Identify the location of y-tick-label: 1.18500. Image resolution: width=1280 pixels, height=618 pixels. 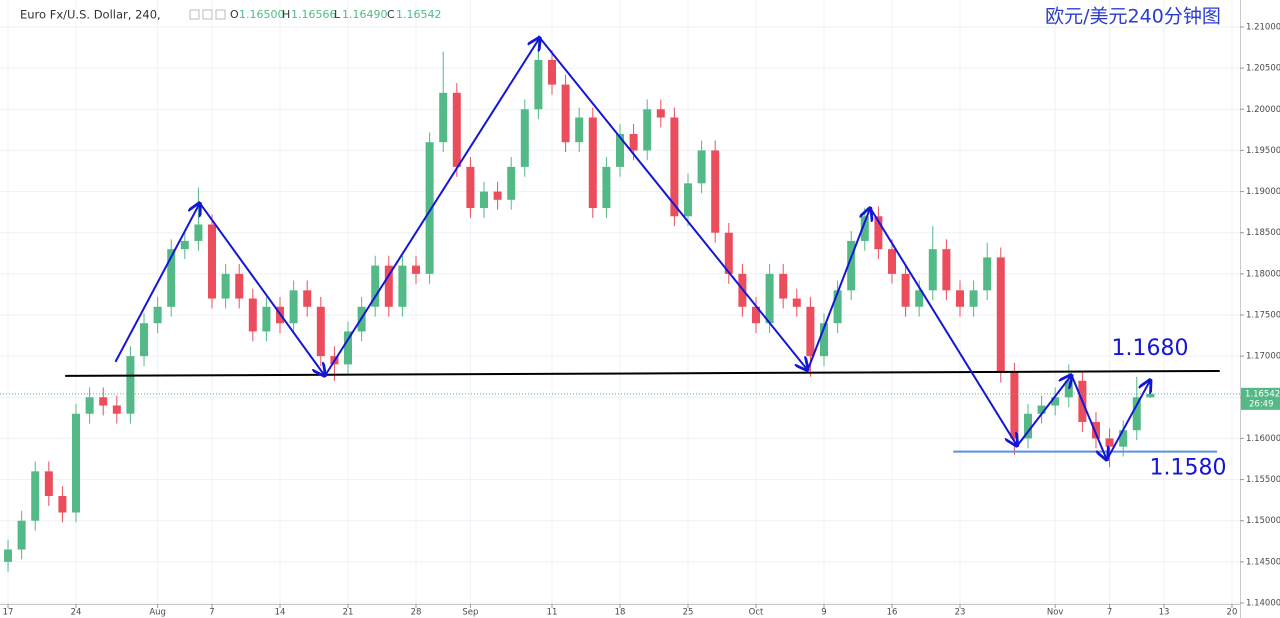
(1263, 233).